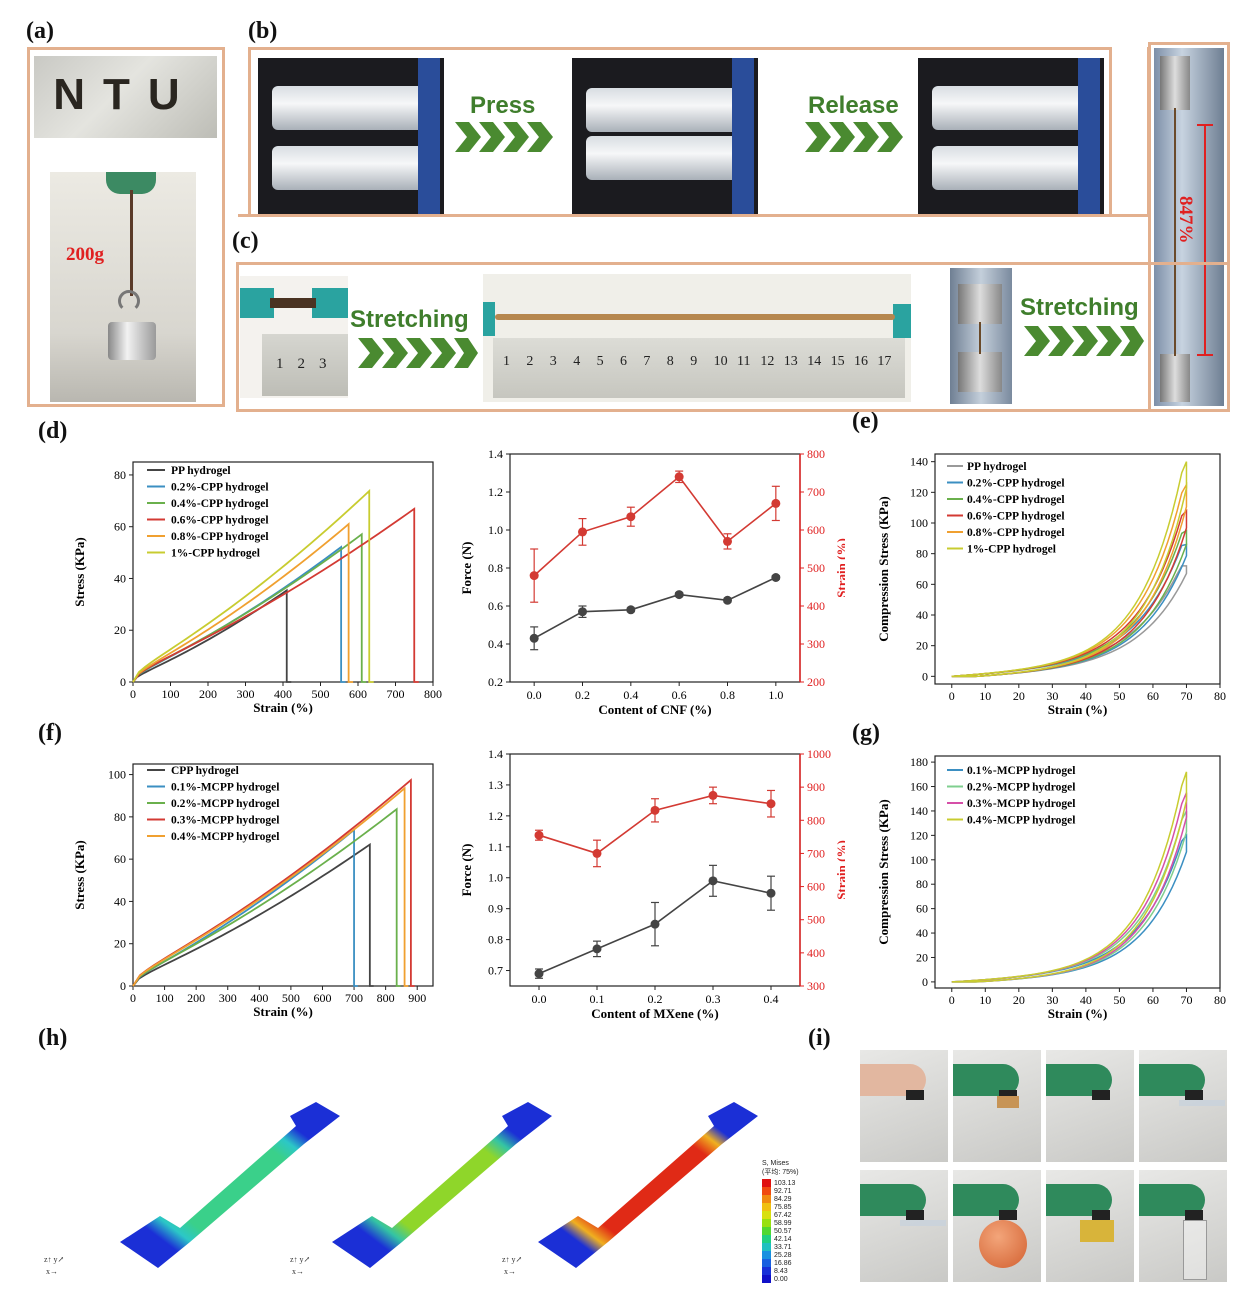  Describe the element at coordinates (495, 971) in the screenshot. I see `y-tick-label: 0.7` at that location.